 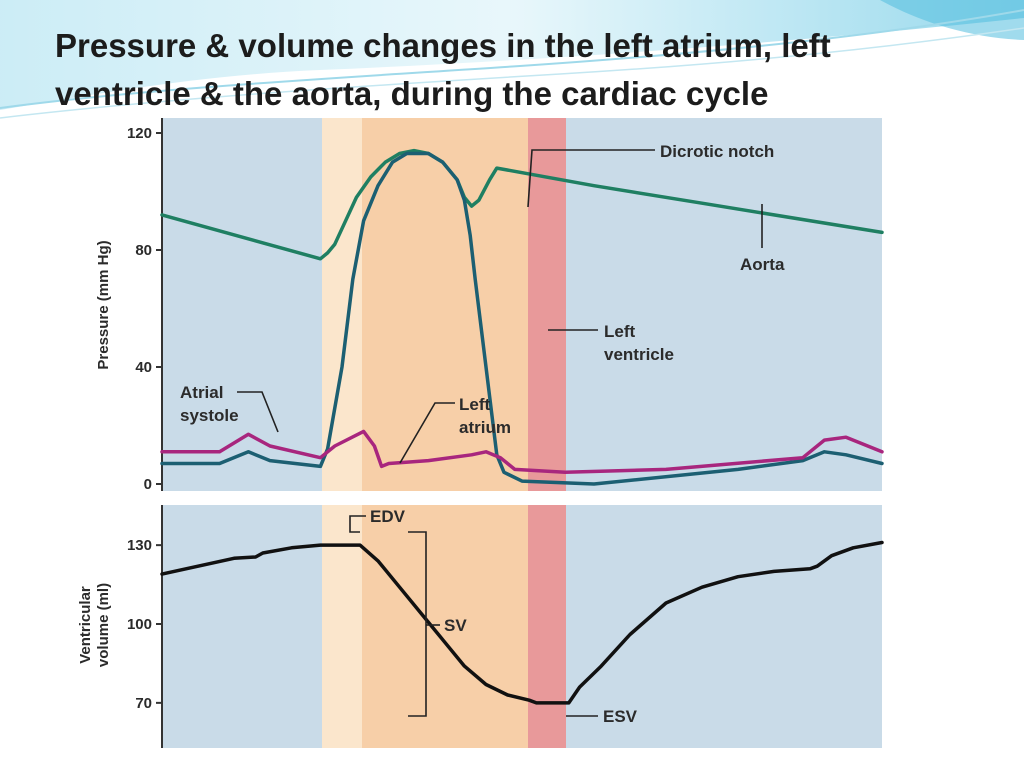 I want to click on pressure-y-tick-label: 120, so click(x=139, y=133).